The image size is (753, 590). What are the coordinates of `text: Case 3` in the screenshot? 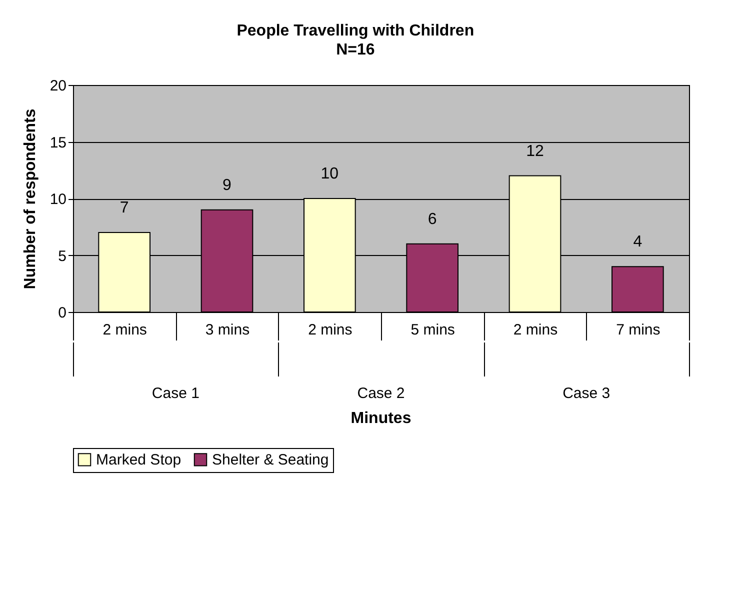 It's located at (586, 393).